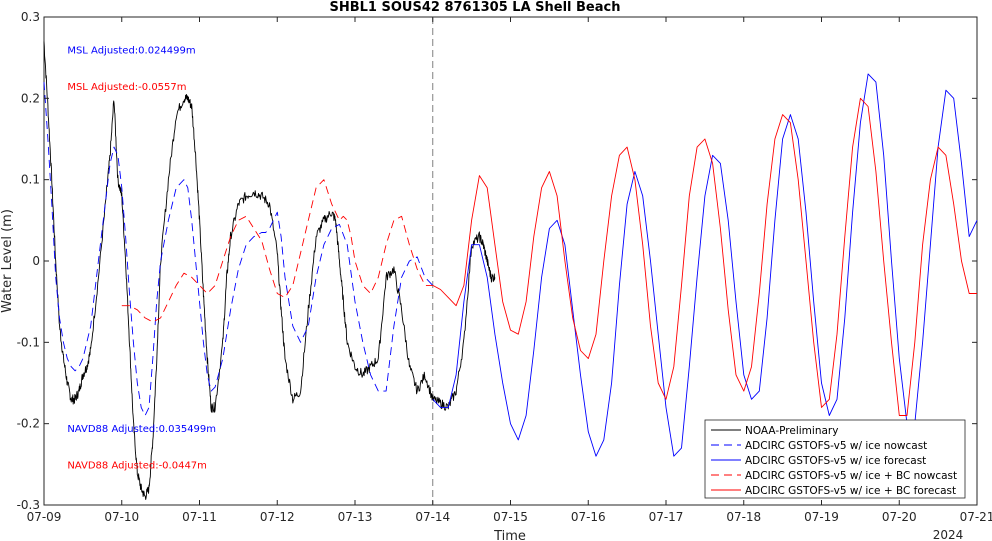 The image size is (992, 541). I want to click on legend-label: ADCIRC GSTOFS-v5 w/ ice nowcast, so click(836, 446).